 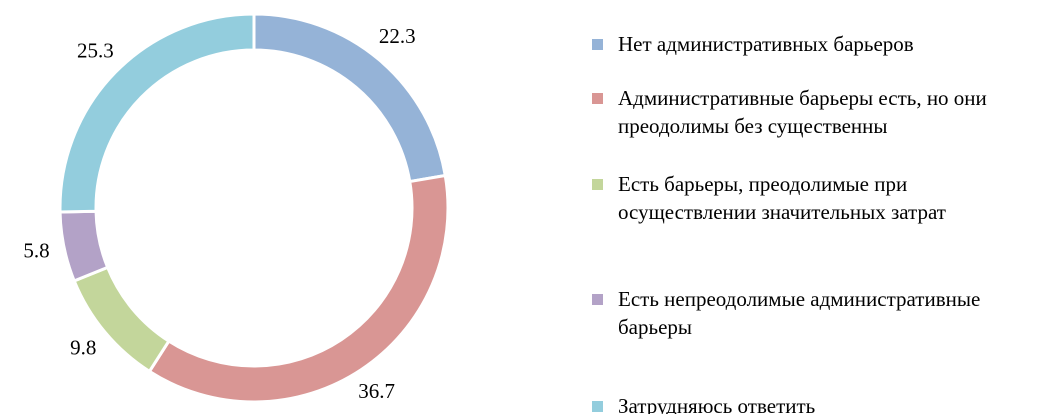 I want to click on legend-item: Нет административных барьеров, so click(x=807, y=44).